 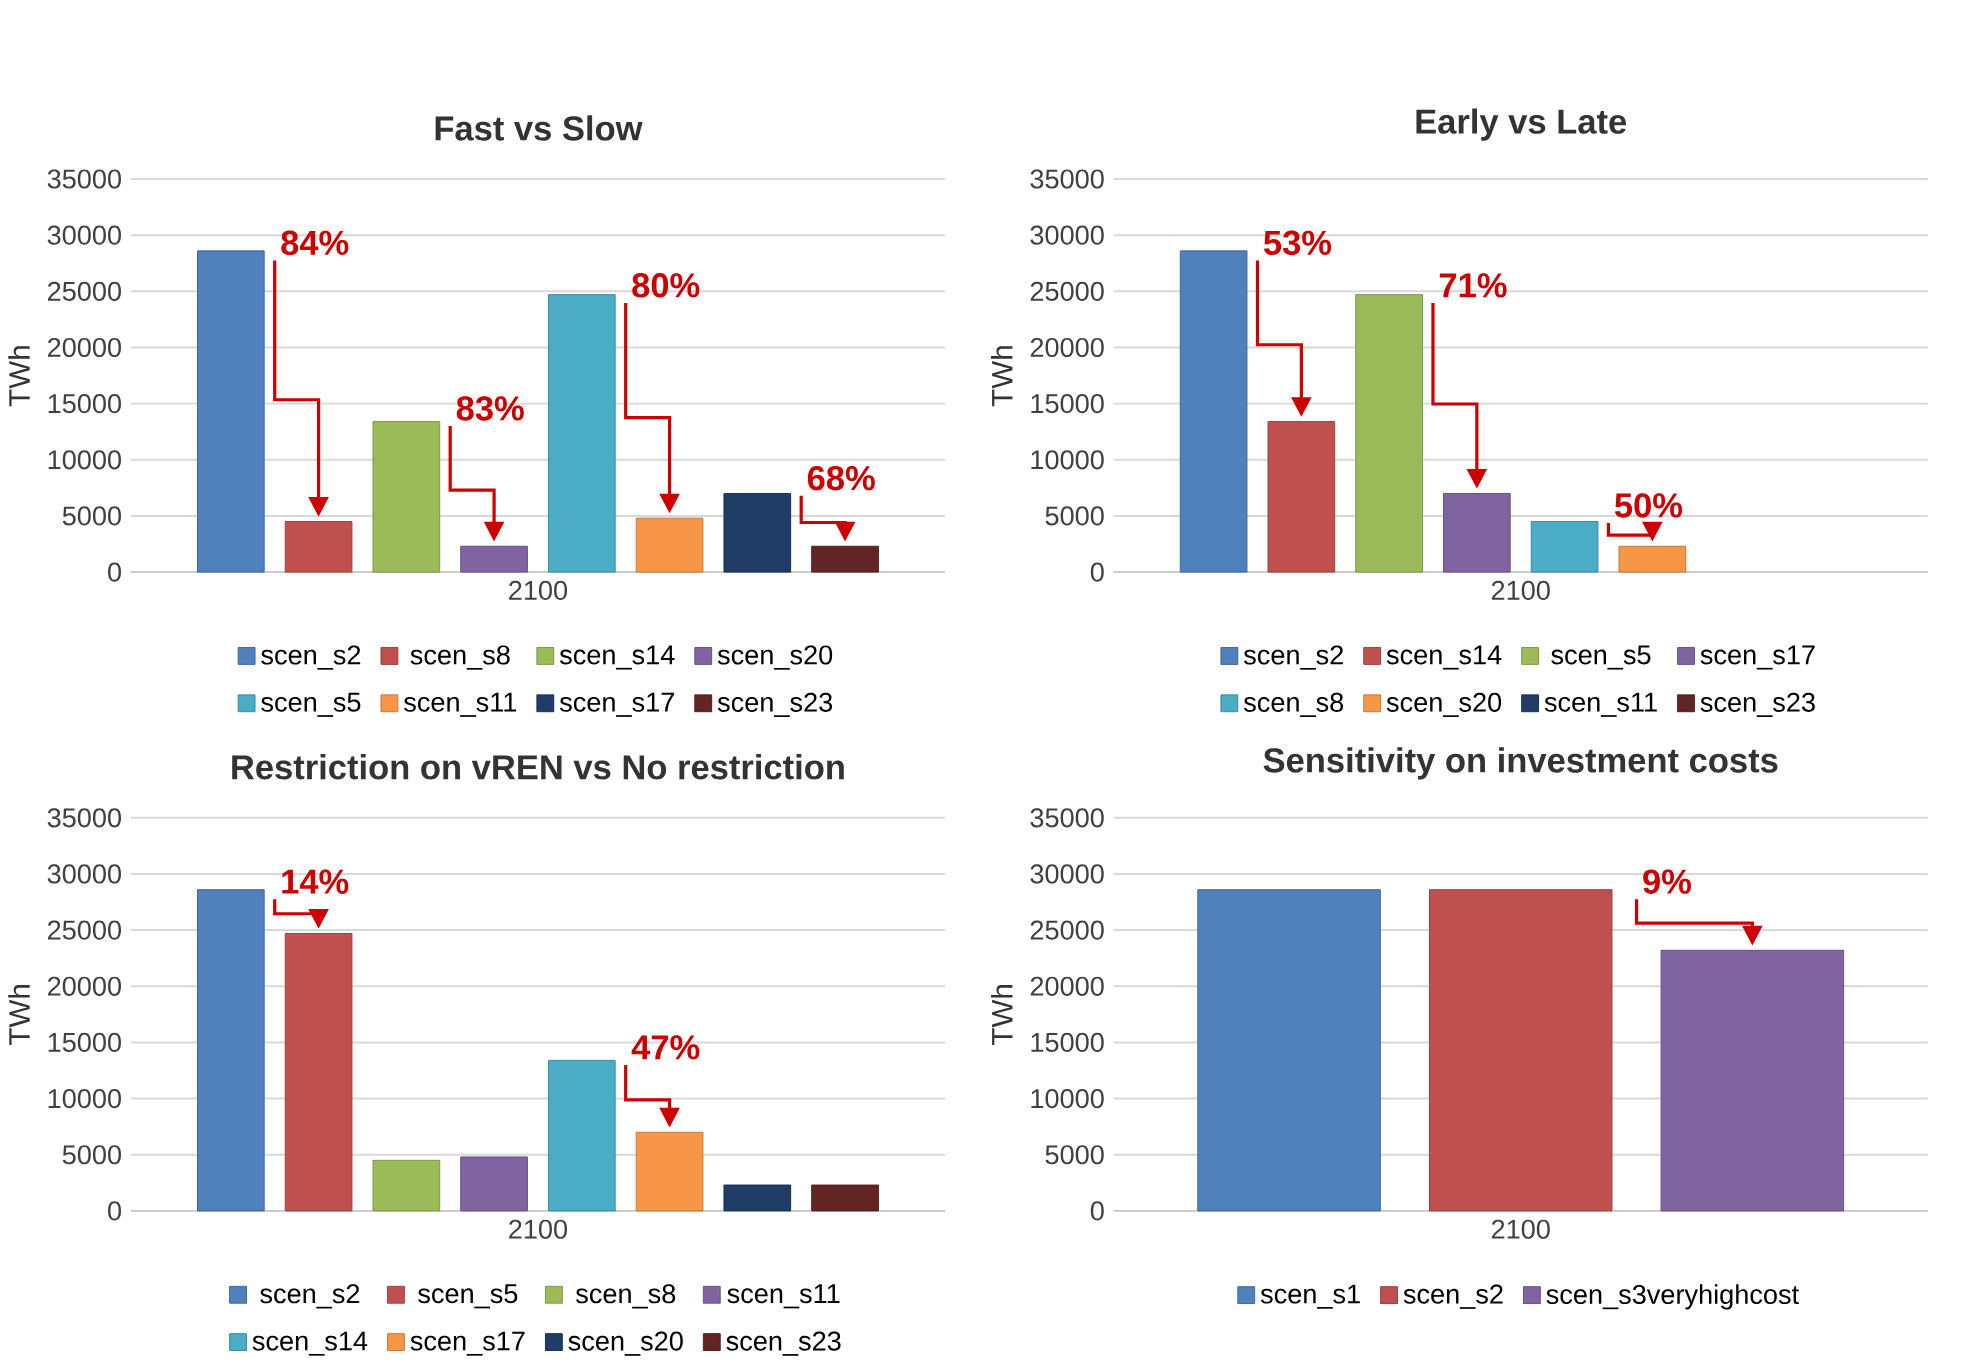 What do you see at coordinates (1473, 285) in the screenshot?
I see `annotation: 71%` at bounding box center [1473, 285].